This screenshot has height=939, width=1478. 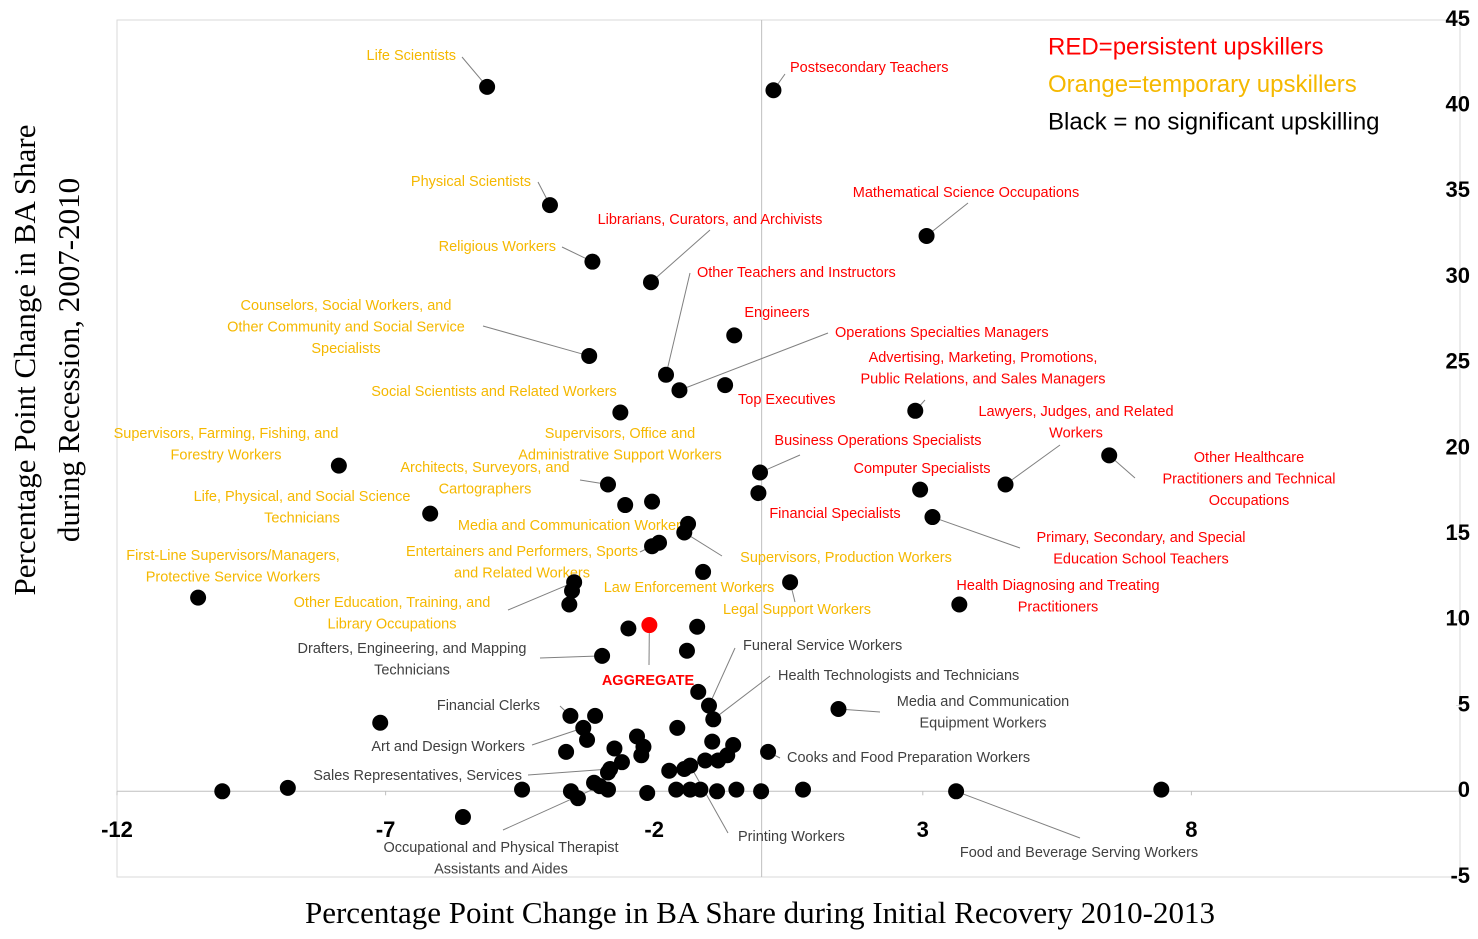 I want to click on y-tick-label: 5, so click(x=1464, y=703).